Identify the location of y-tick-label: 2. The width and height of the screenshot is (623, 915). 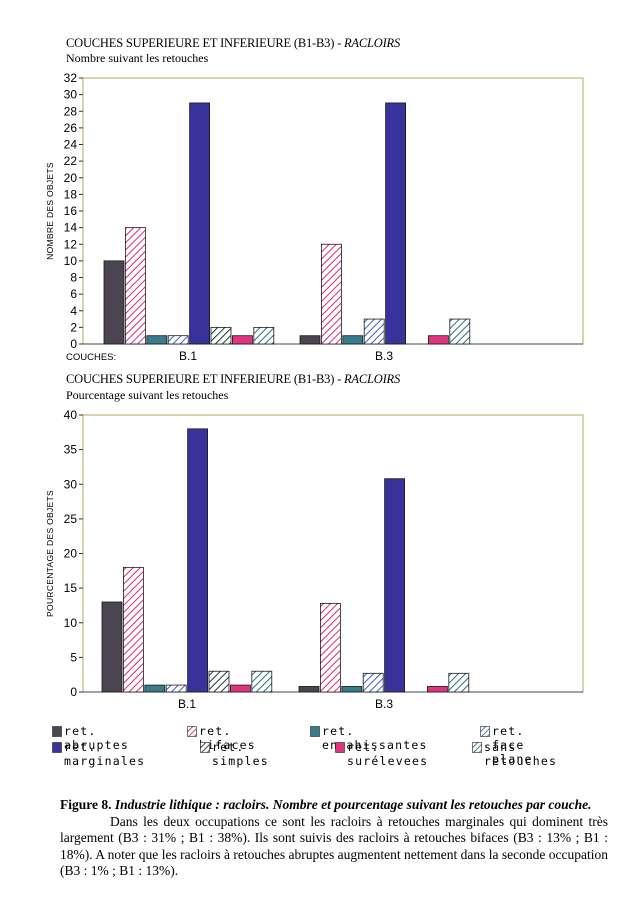
(73, 327).